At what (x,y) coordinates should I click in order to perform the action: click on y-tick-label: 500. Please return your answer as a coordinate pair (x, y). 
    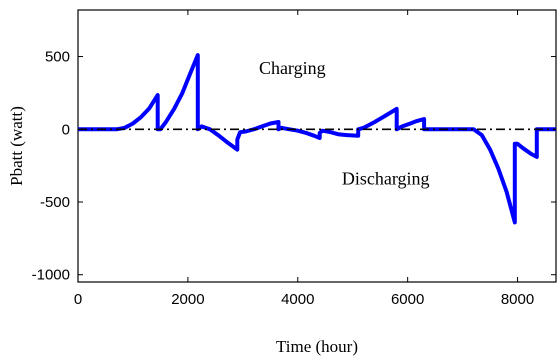
    Looking at the image, I should click on (57, 57).